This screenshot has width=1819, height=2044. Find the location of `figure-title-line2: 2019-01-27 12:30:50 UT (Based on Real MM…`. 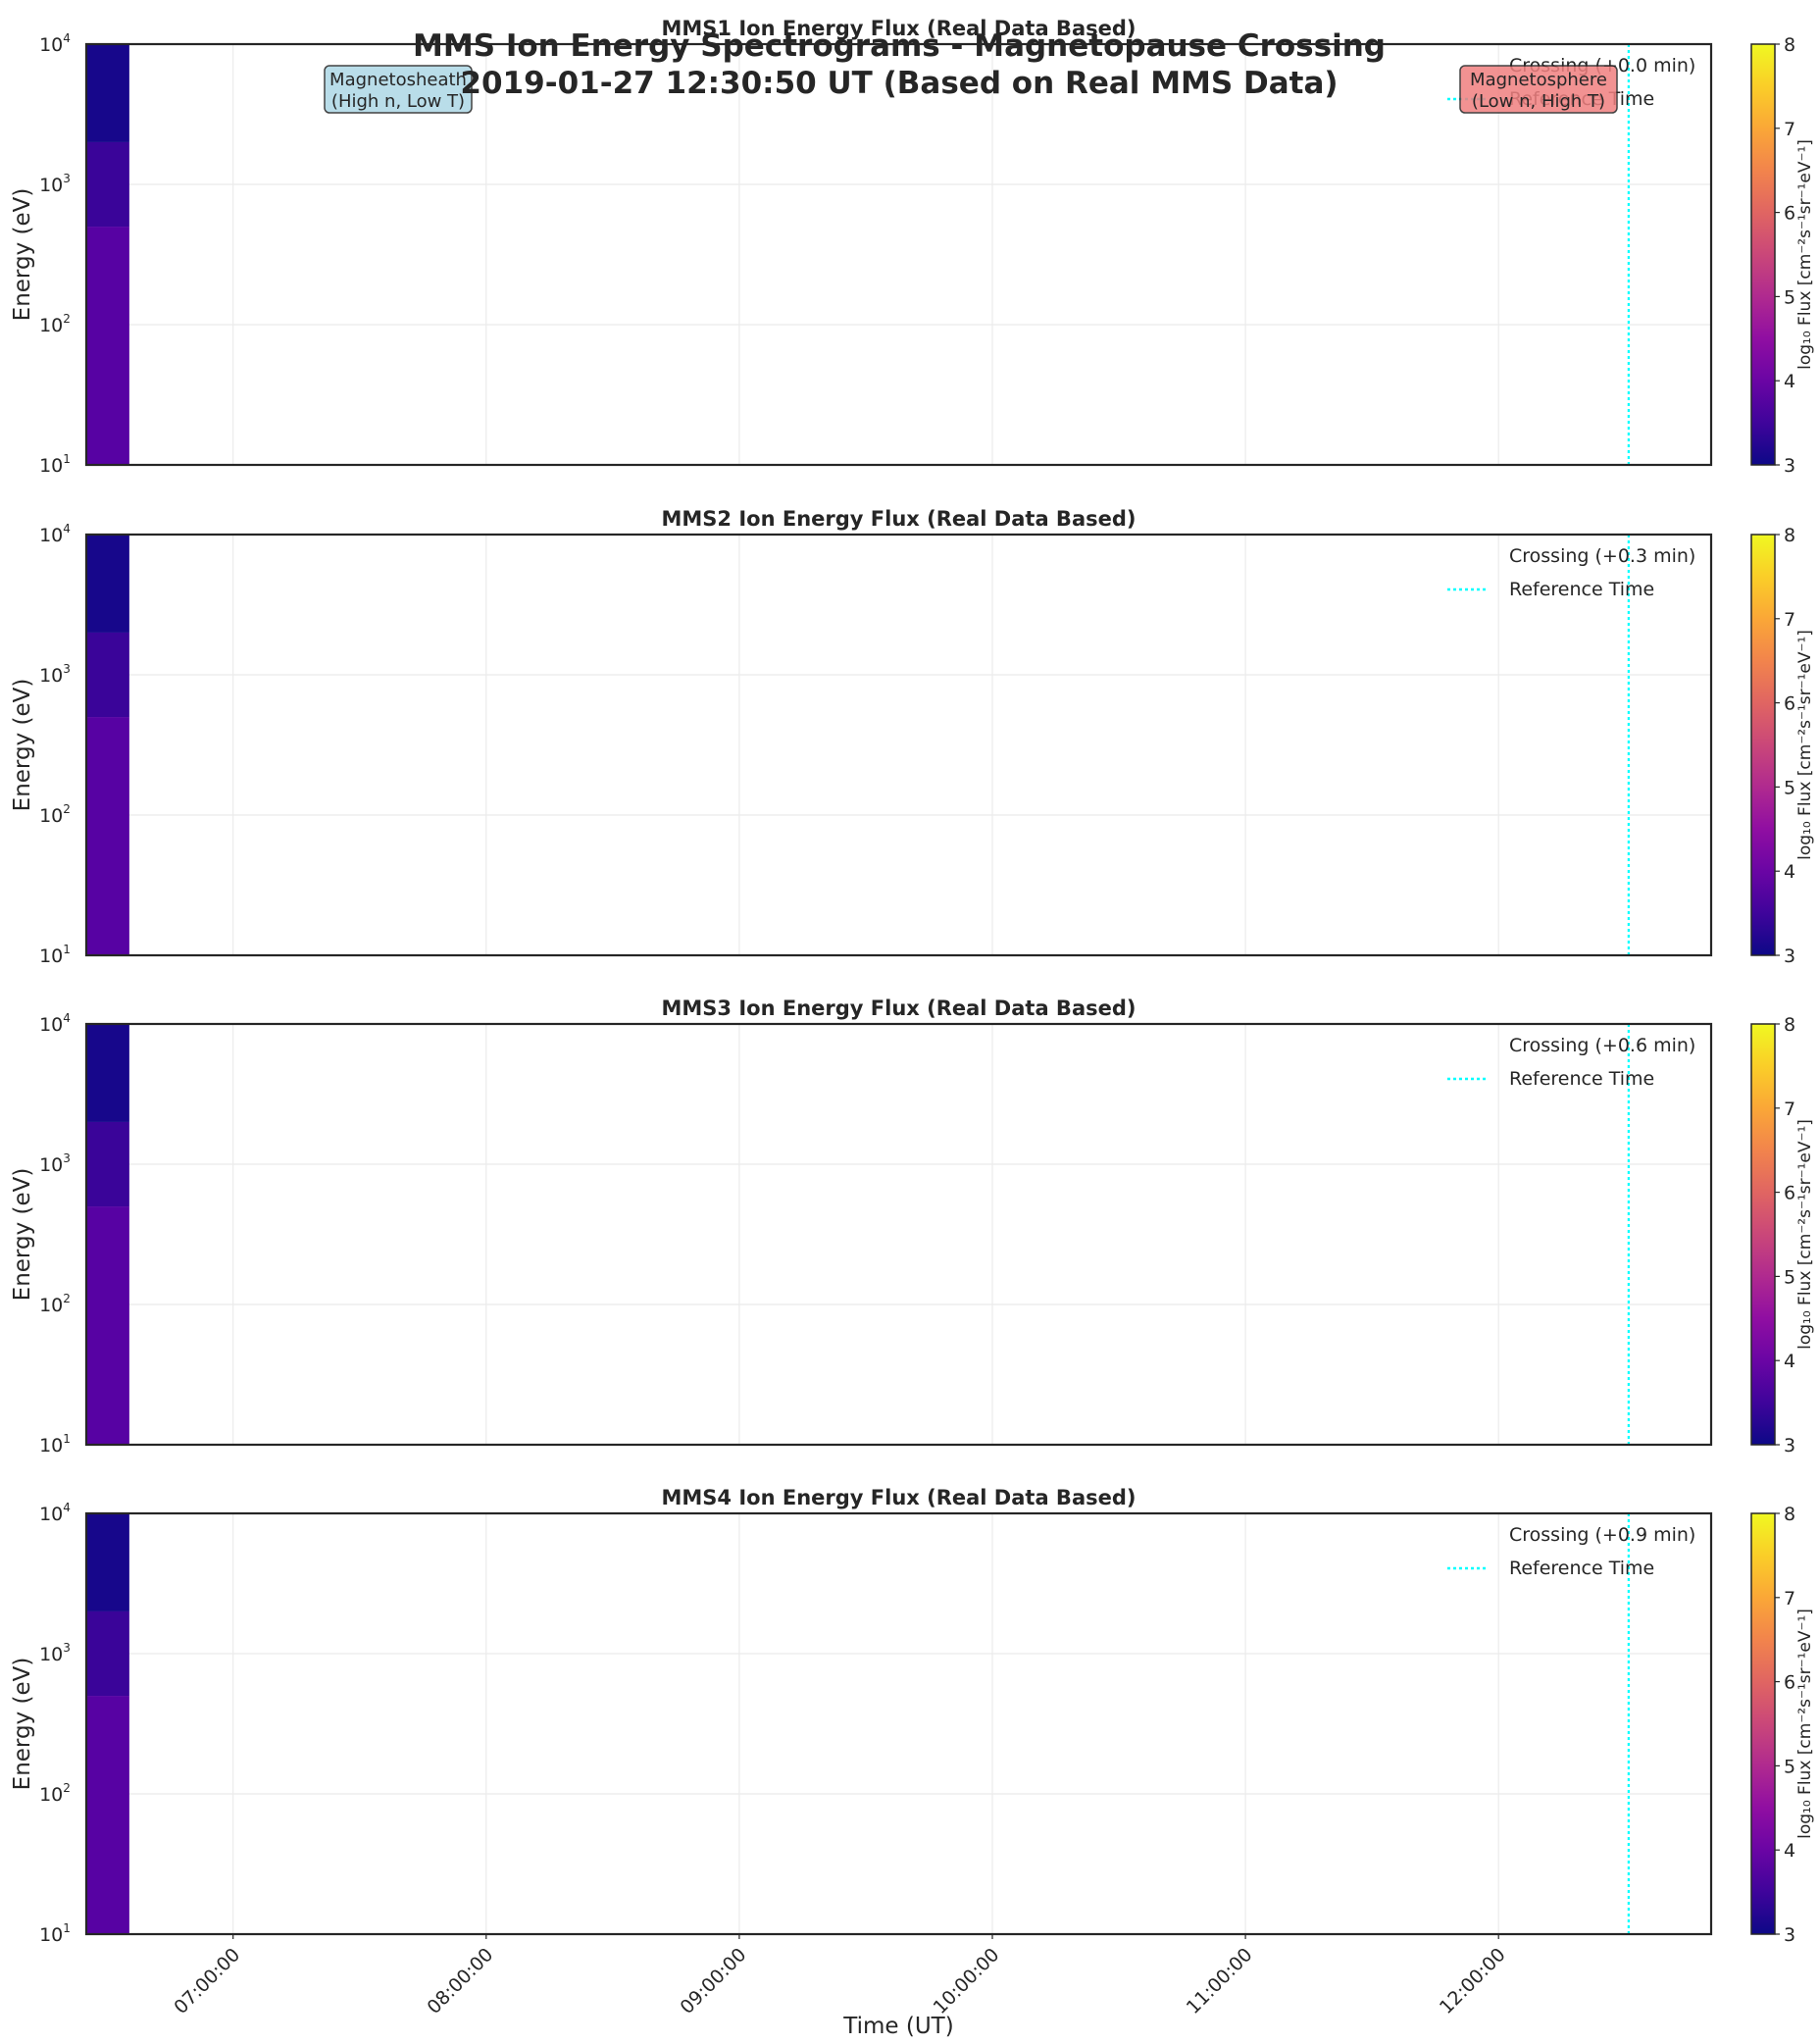

figure-title-line2: 2019-01-27 12:30:50 UT (Based on Real MM… is located at coordinates (899, 84).